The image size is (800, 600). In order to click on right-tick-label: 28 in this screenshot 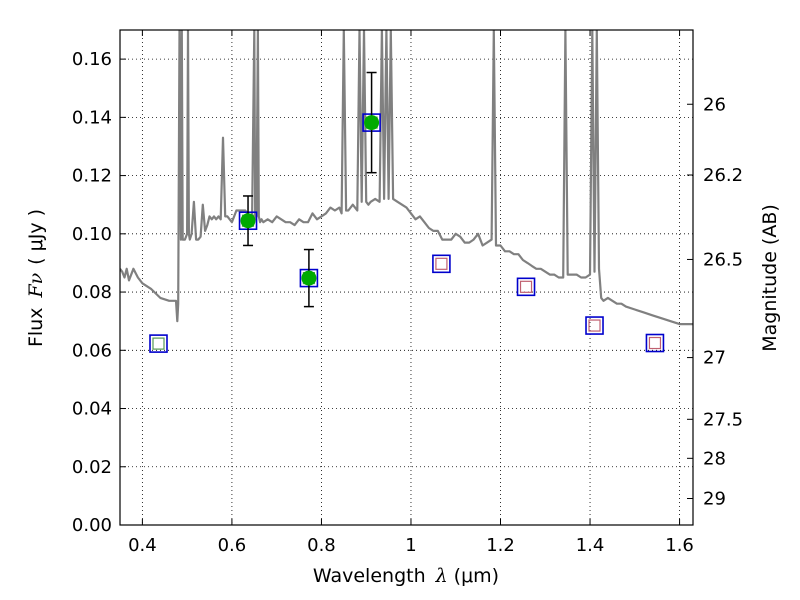, I will do `click(714, 458)`.